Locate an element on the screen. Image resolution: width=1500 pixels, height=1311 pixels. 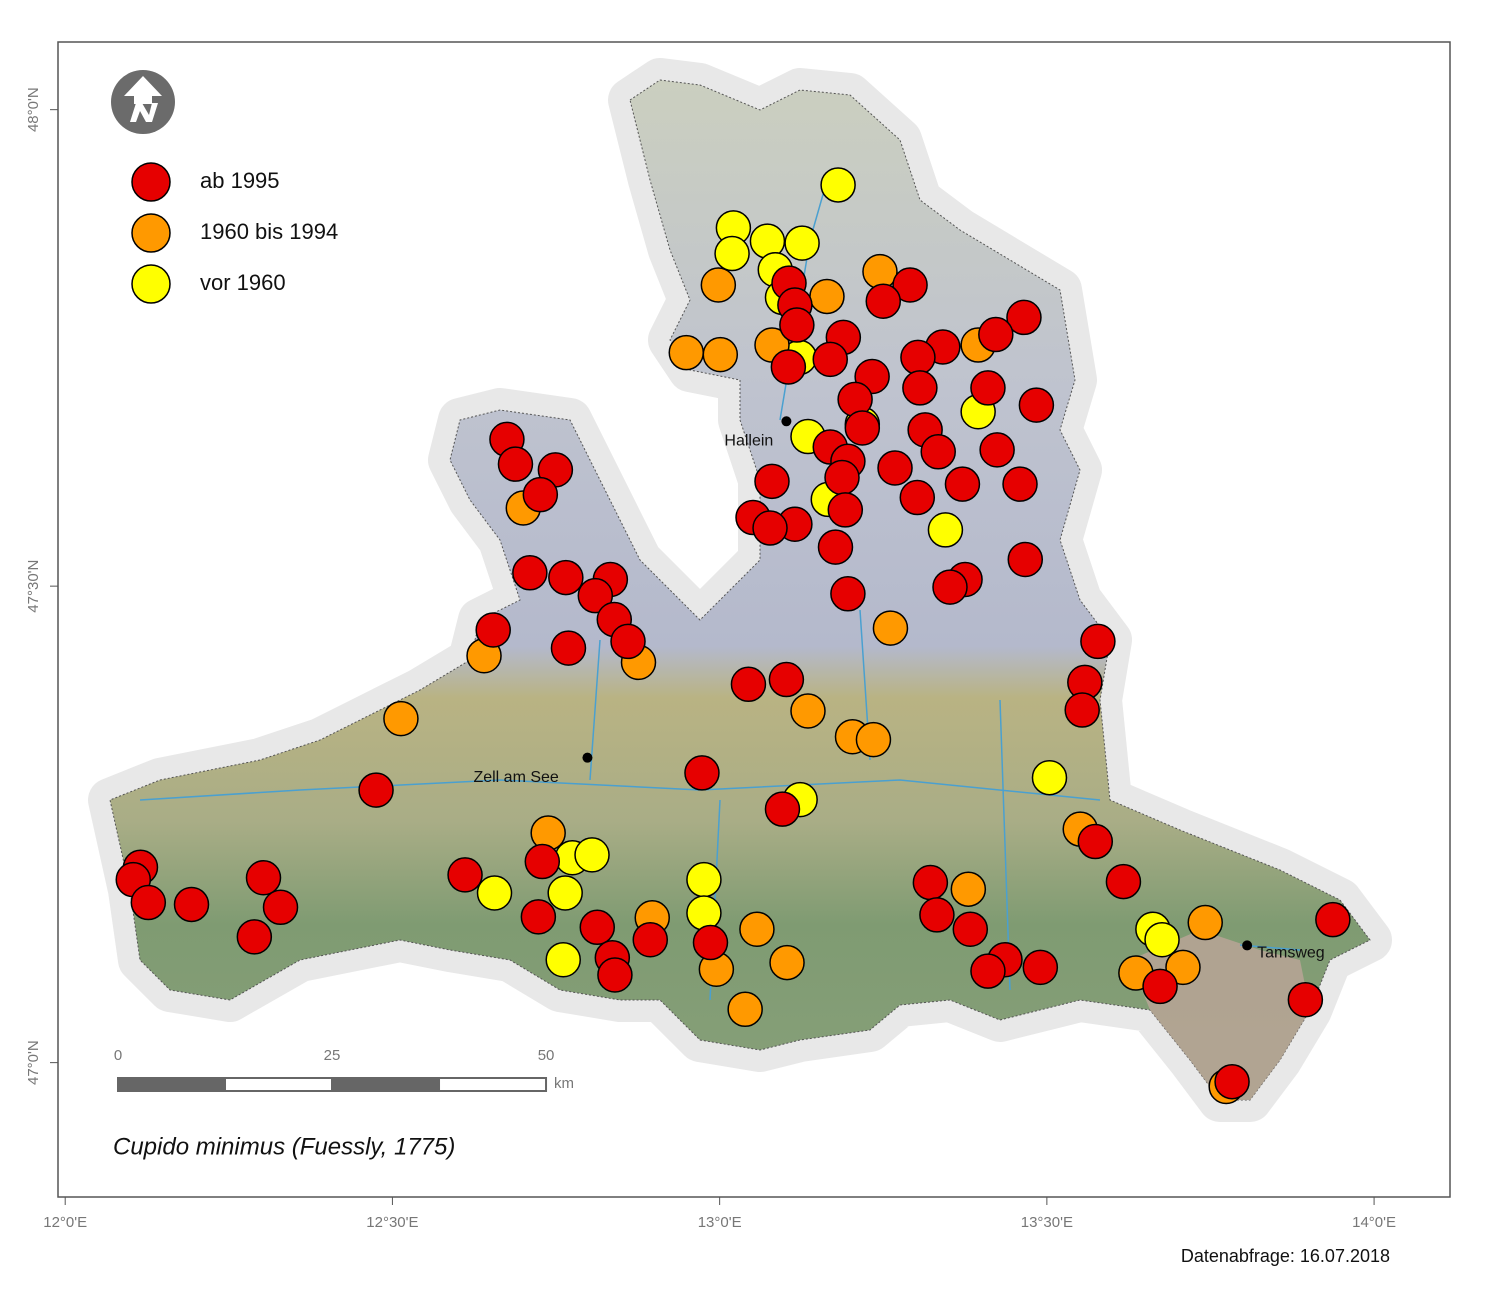
north-arrow-head is located at coordinates (143, 90).